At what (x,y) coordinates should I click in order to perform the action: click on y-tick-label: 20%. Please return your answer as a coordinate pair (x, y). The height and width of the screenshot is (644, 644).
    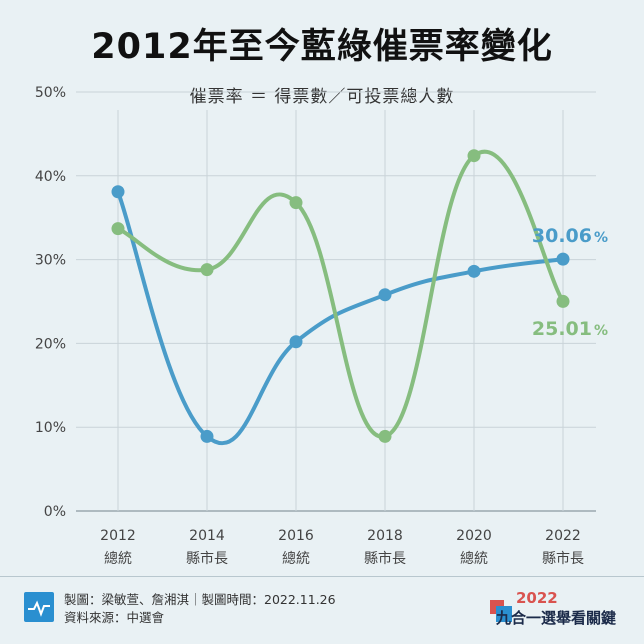
    Looking at the image, I should click on (50, 344).